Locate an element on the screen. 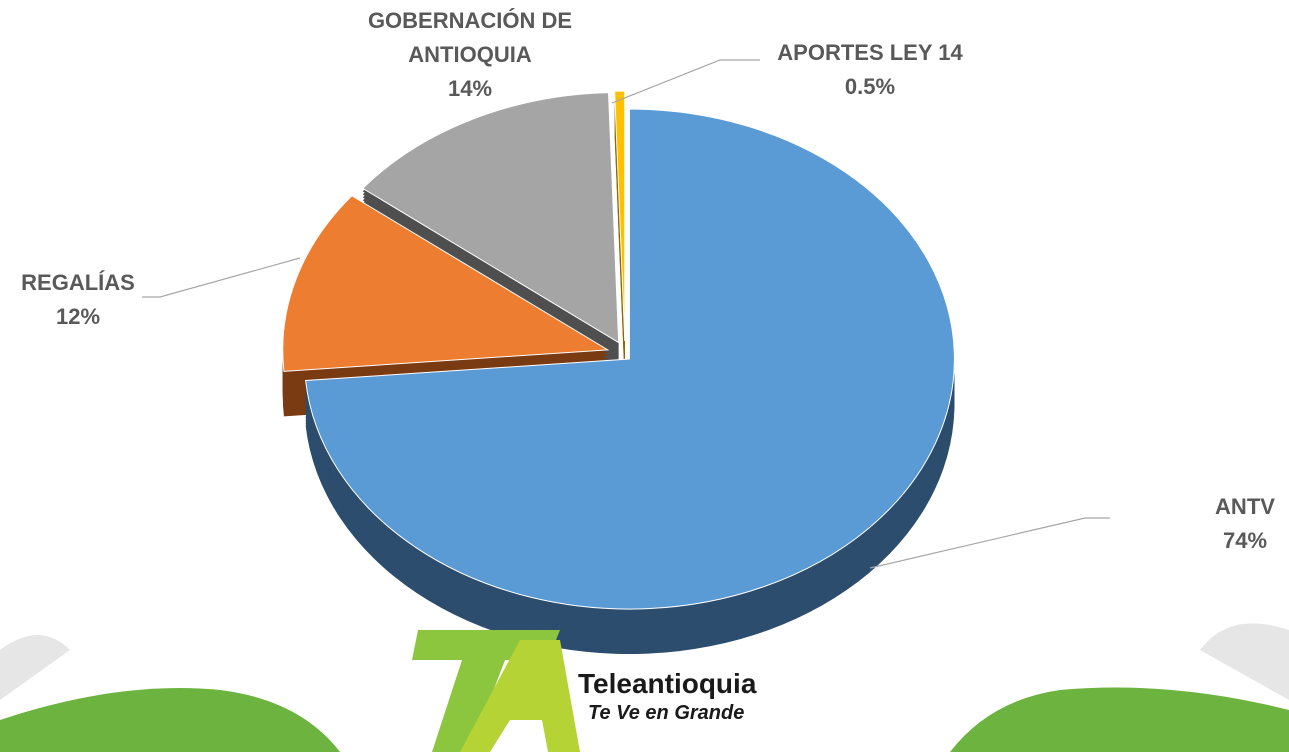 The width and height of the screenshot is (1289, 752). logo-a is located at coordinates (520, 696).